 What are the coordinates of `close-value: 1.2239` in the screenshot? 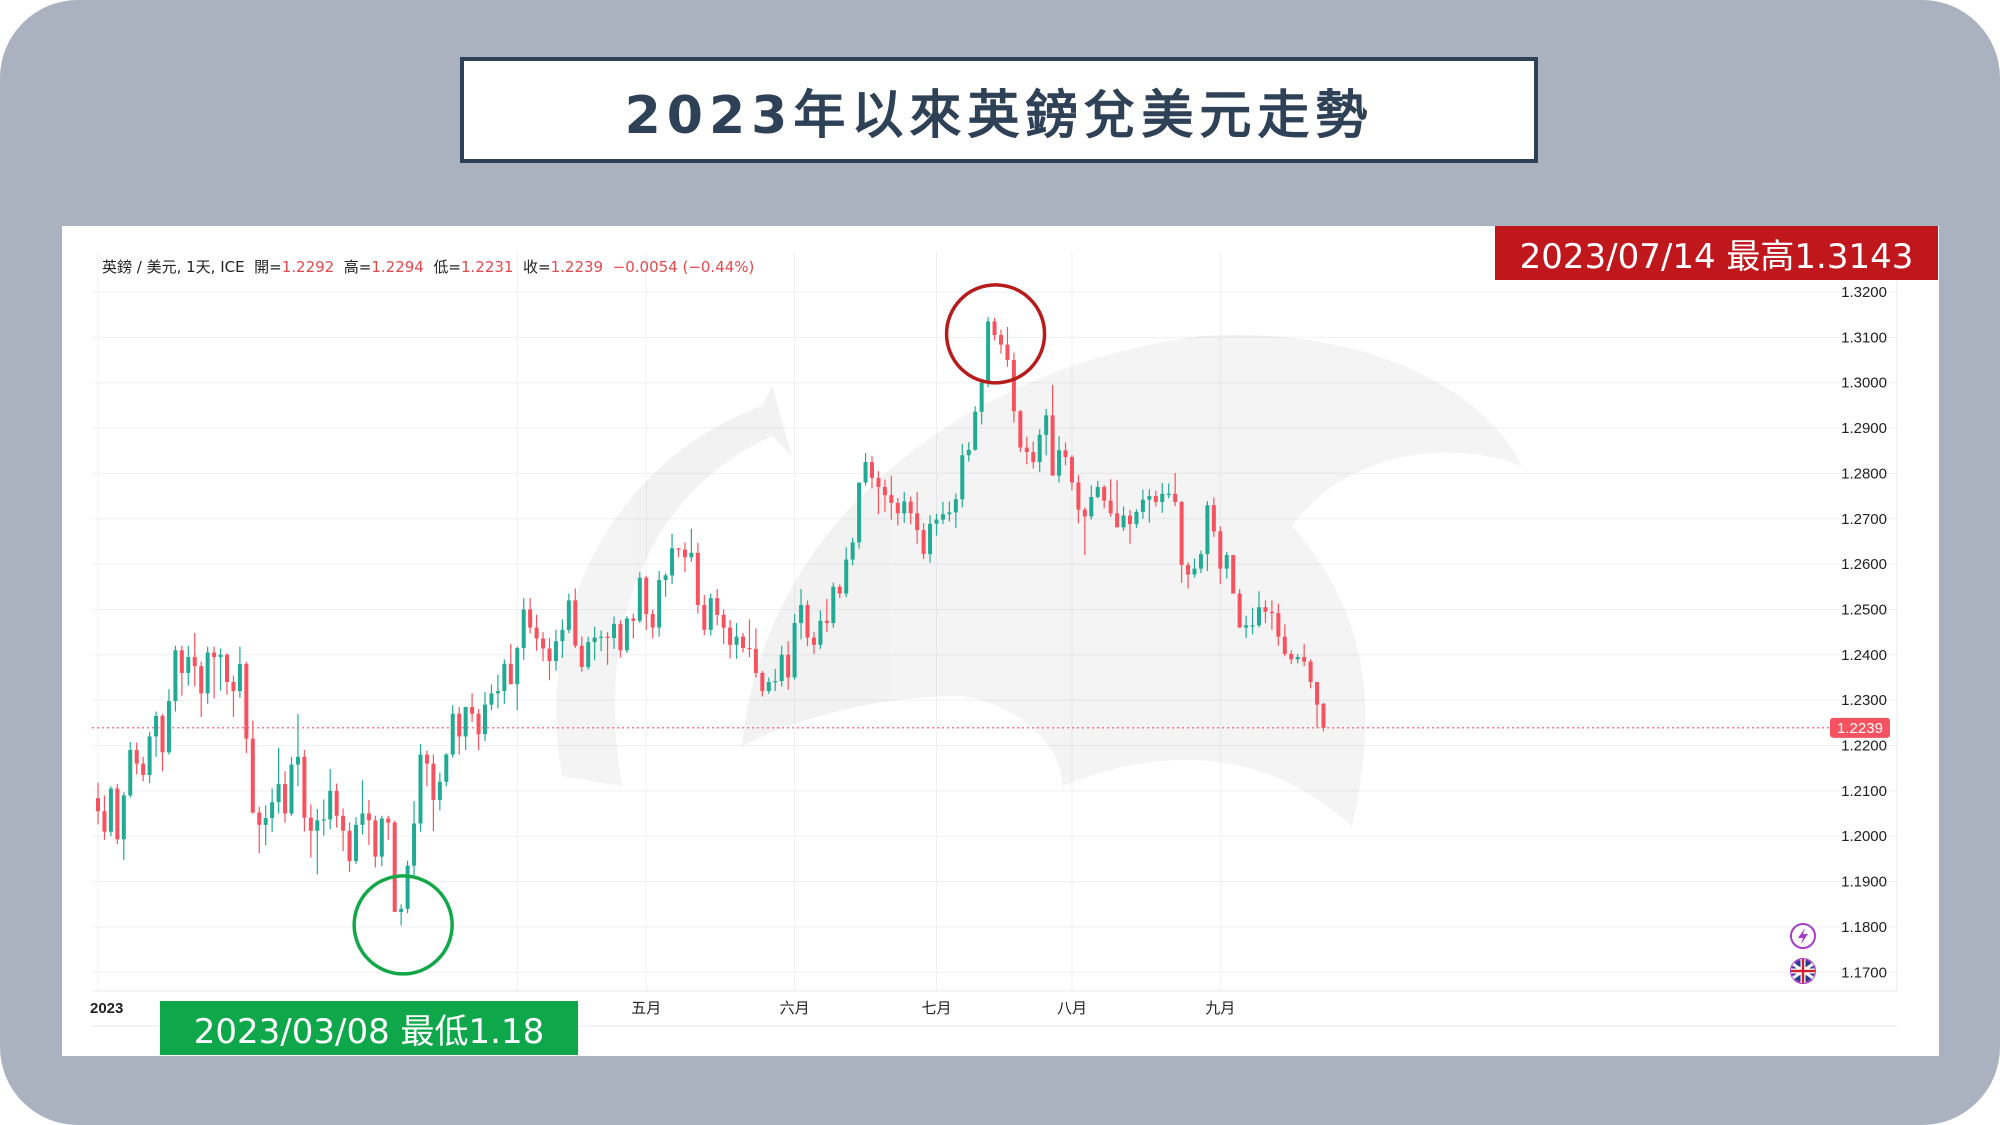 It's located at (577, 267).